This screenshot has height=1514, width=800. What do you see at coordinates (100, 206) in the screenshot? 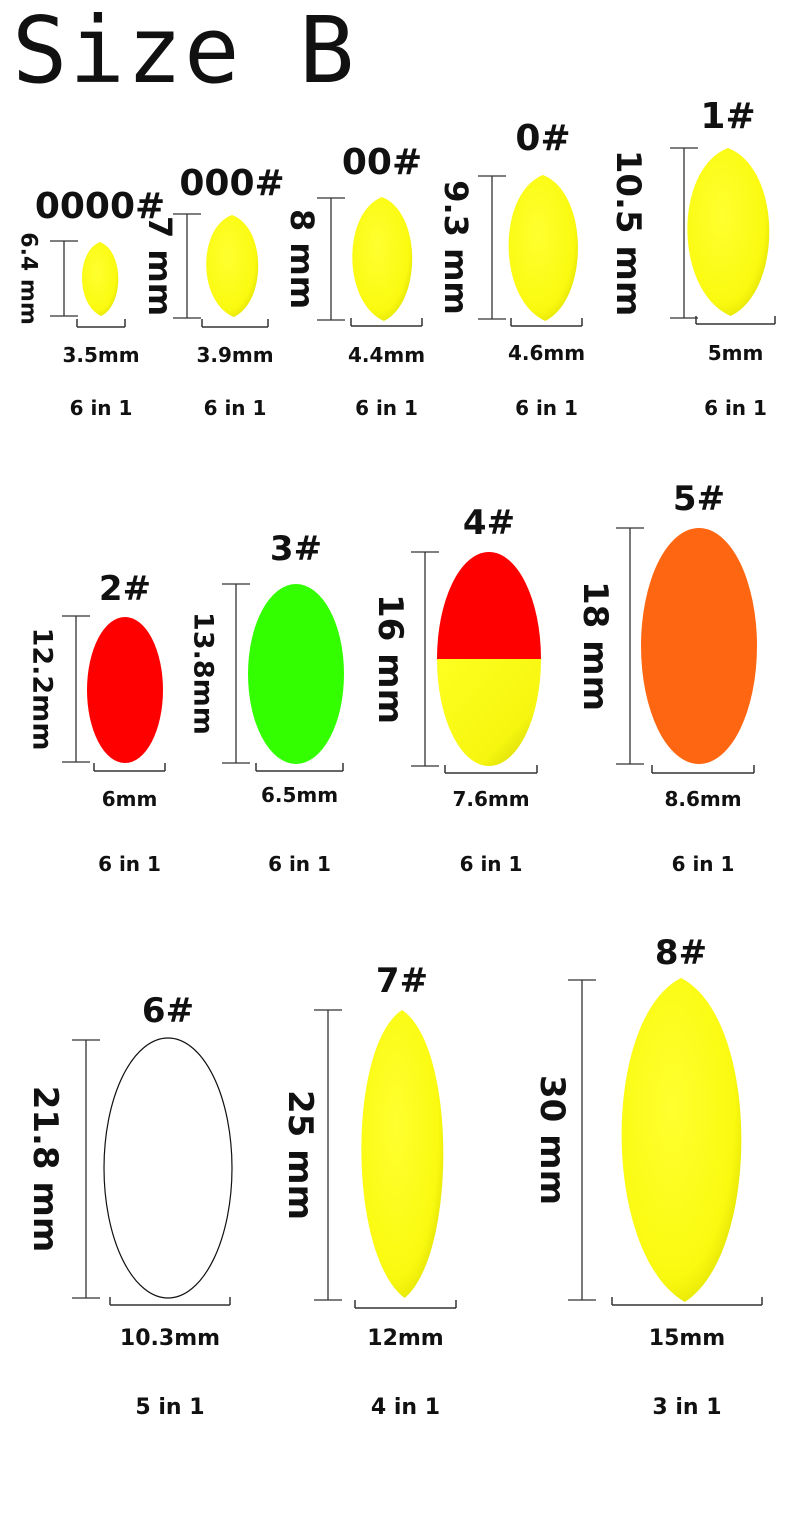
I see `float-number-label: 0000#` at bounding box center [100, 206].